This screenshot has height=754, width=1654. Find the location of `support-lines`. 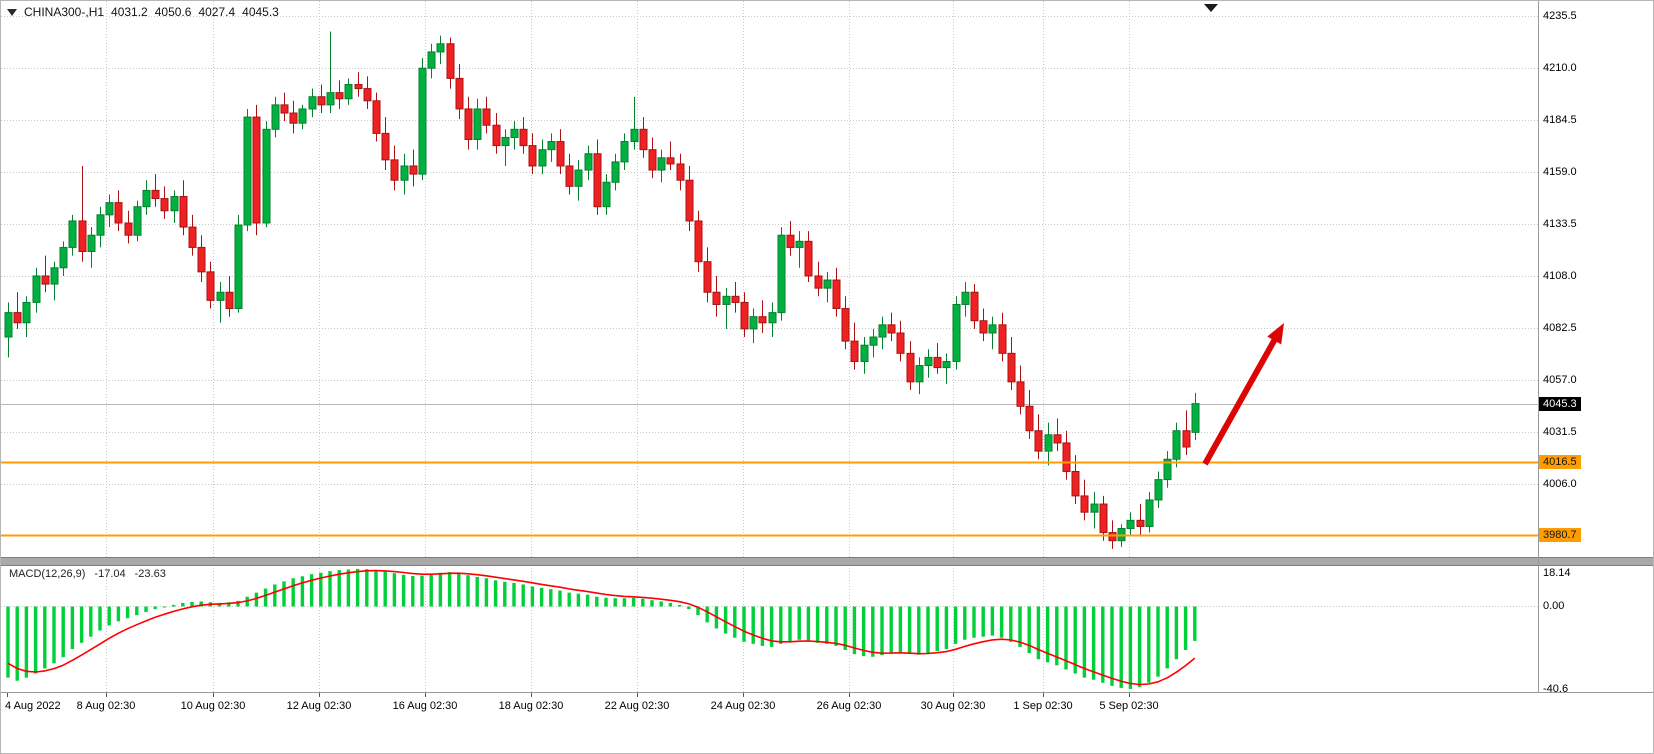

support-lines is located at coordinates (769, 499).